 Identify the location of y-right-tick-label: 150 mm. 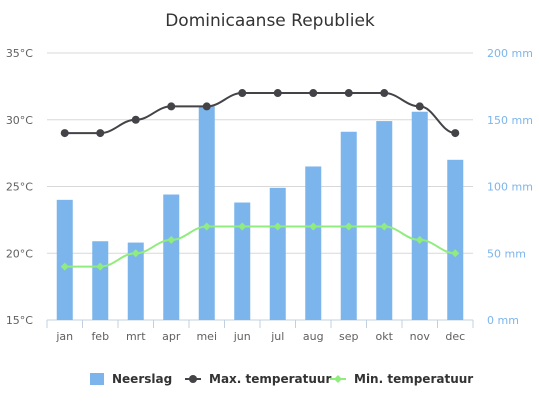
(510, 120).